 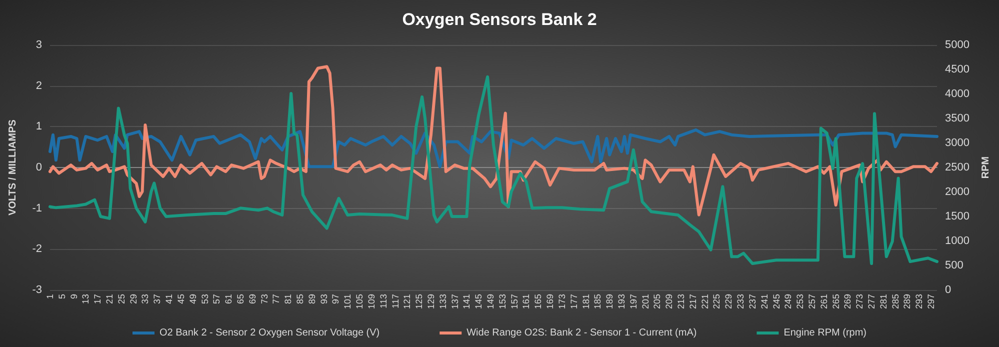 What do you see at coordinates (597, 302) in the screenshot?
I see `x-tick-label: 185` at bounding box center [597, 302].